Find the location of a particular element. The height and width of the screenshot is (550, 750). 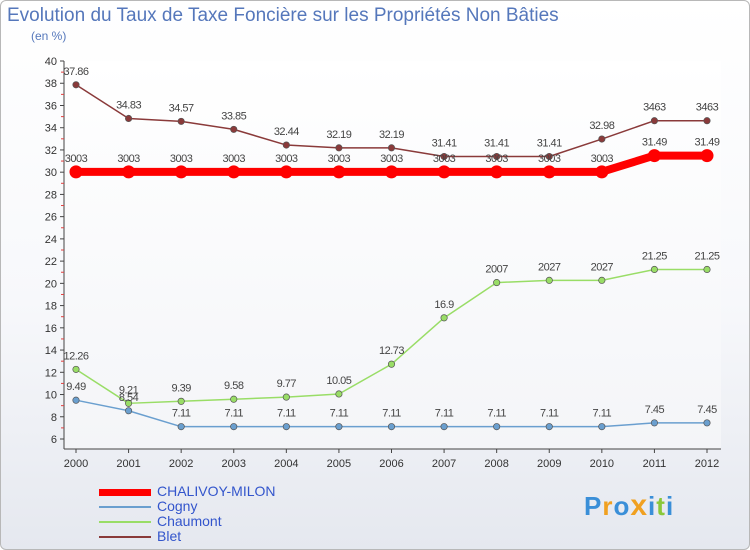

y-tick-label: 32 is located at coordinates (51, 151).